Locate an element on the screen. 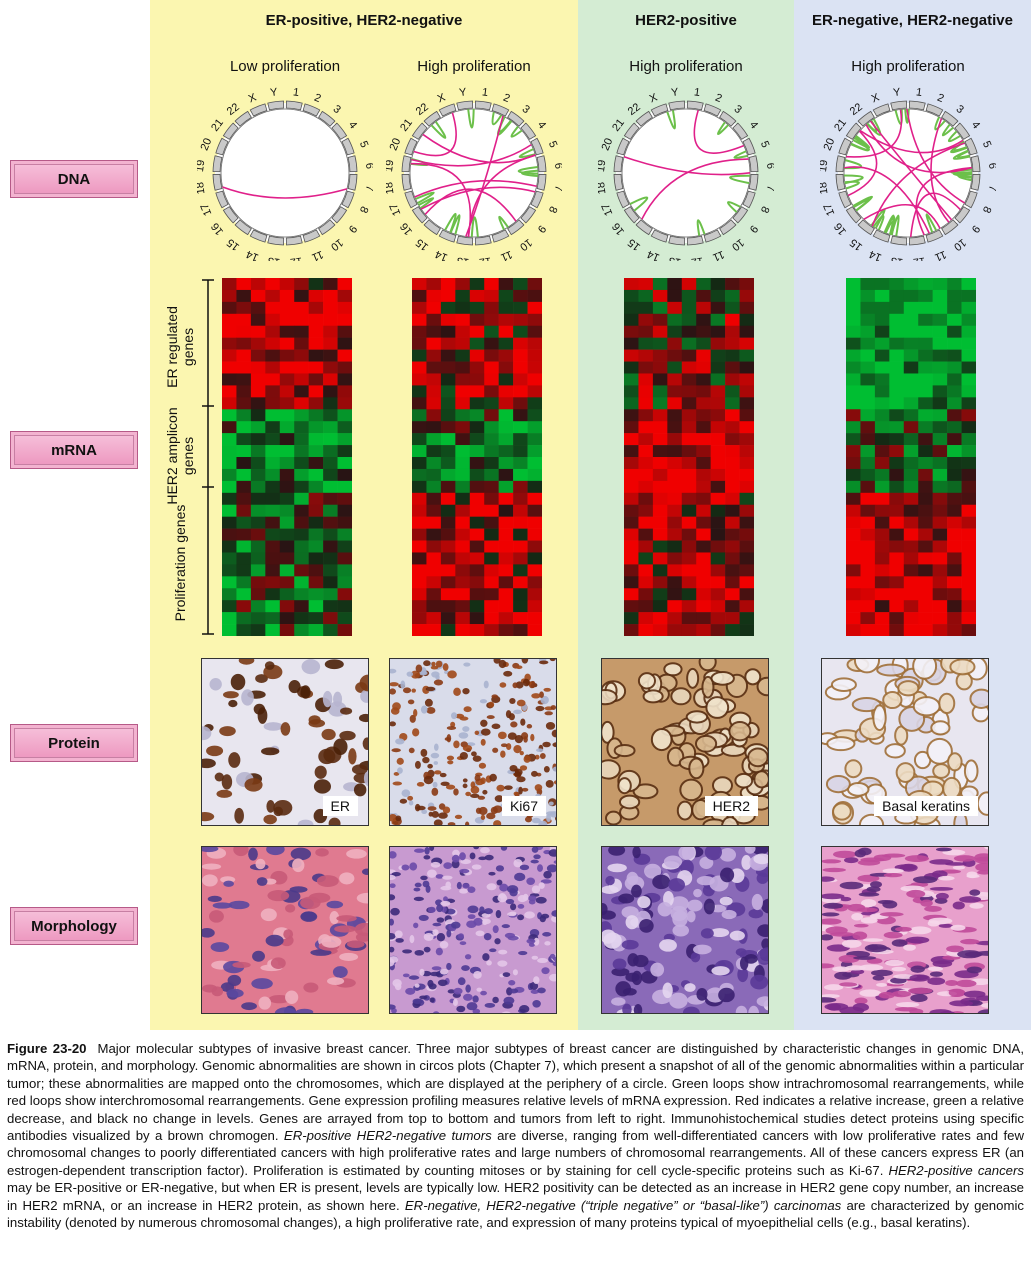 The width and height of the screenshot is (1031, 1271). protein-label-ki67: Ki67 is located at coordinates (523, 806).